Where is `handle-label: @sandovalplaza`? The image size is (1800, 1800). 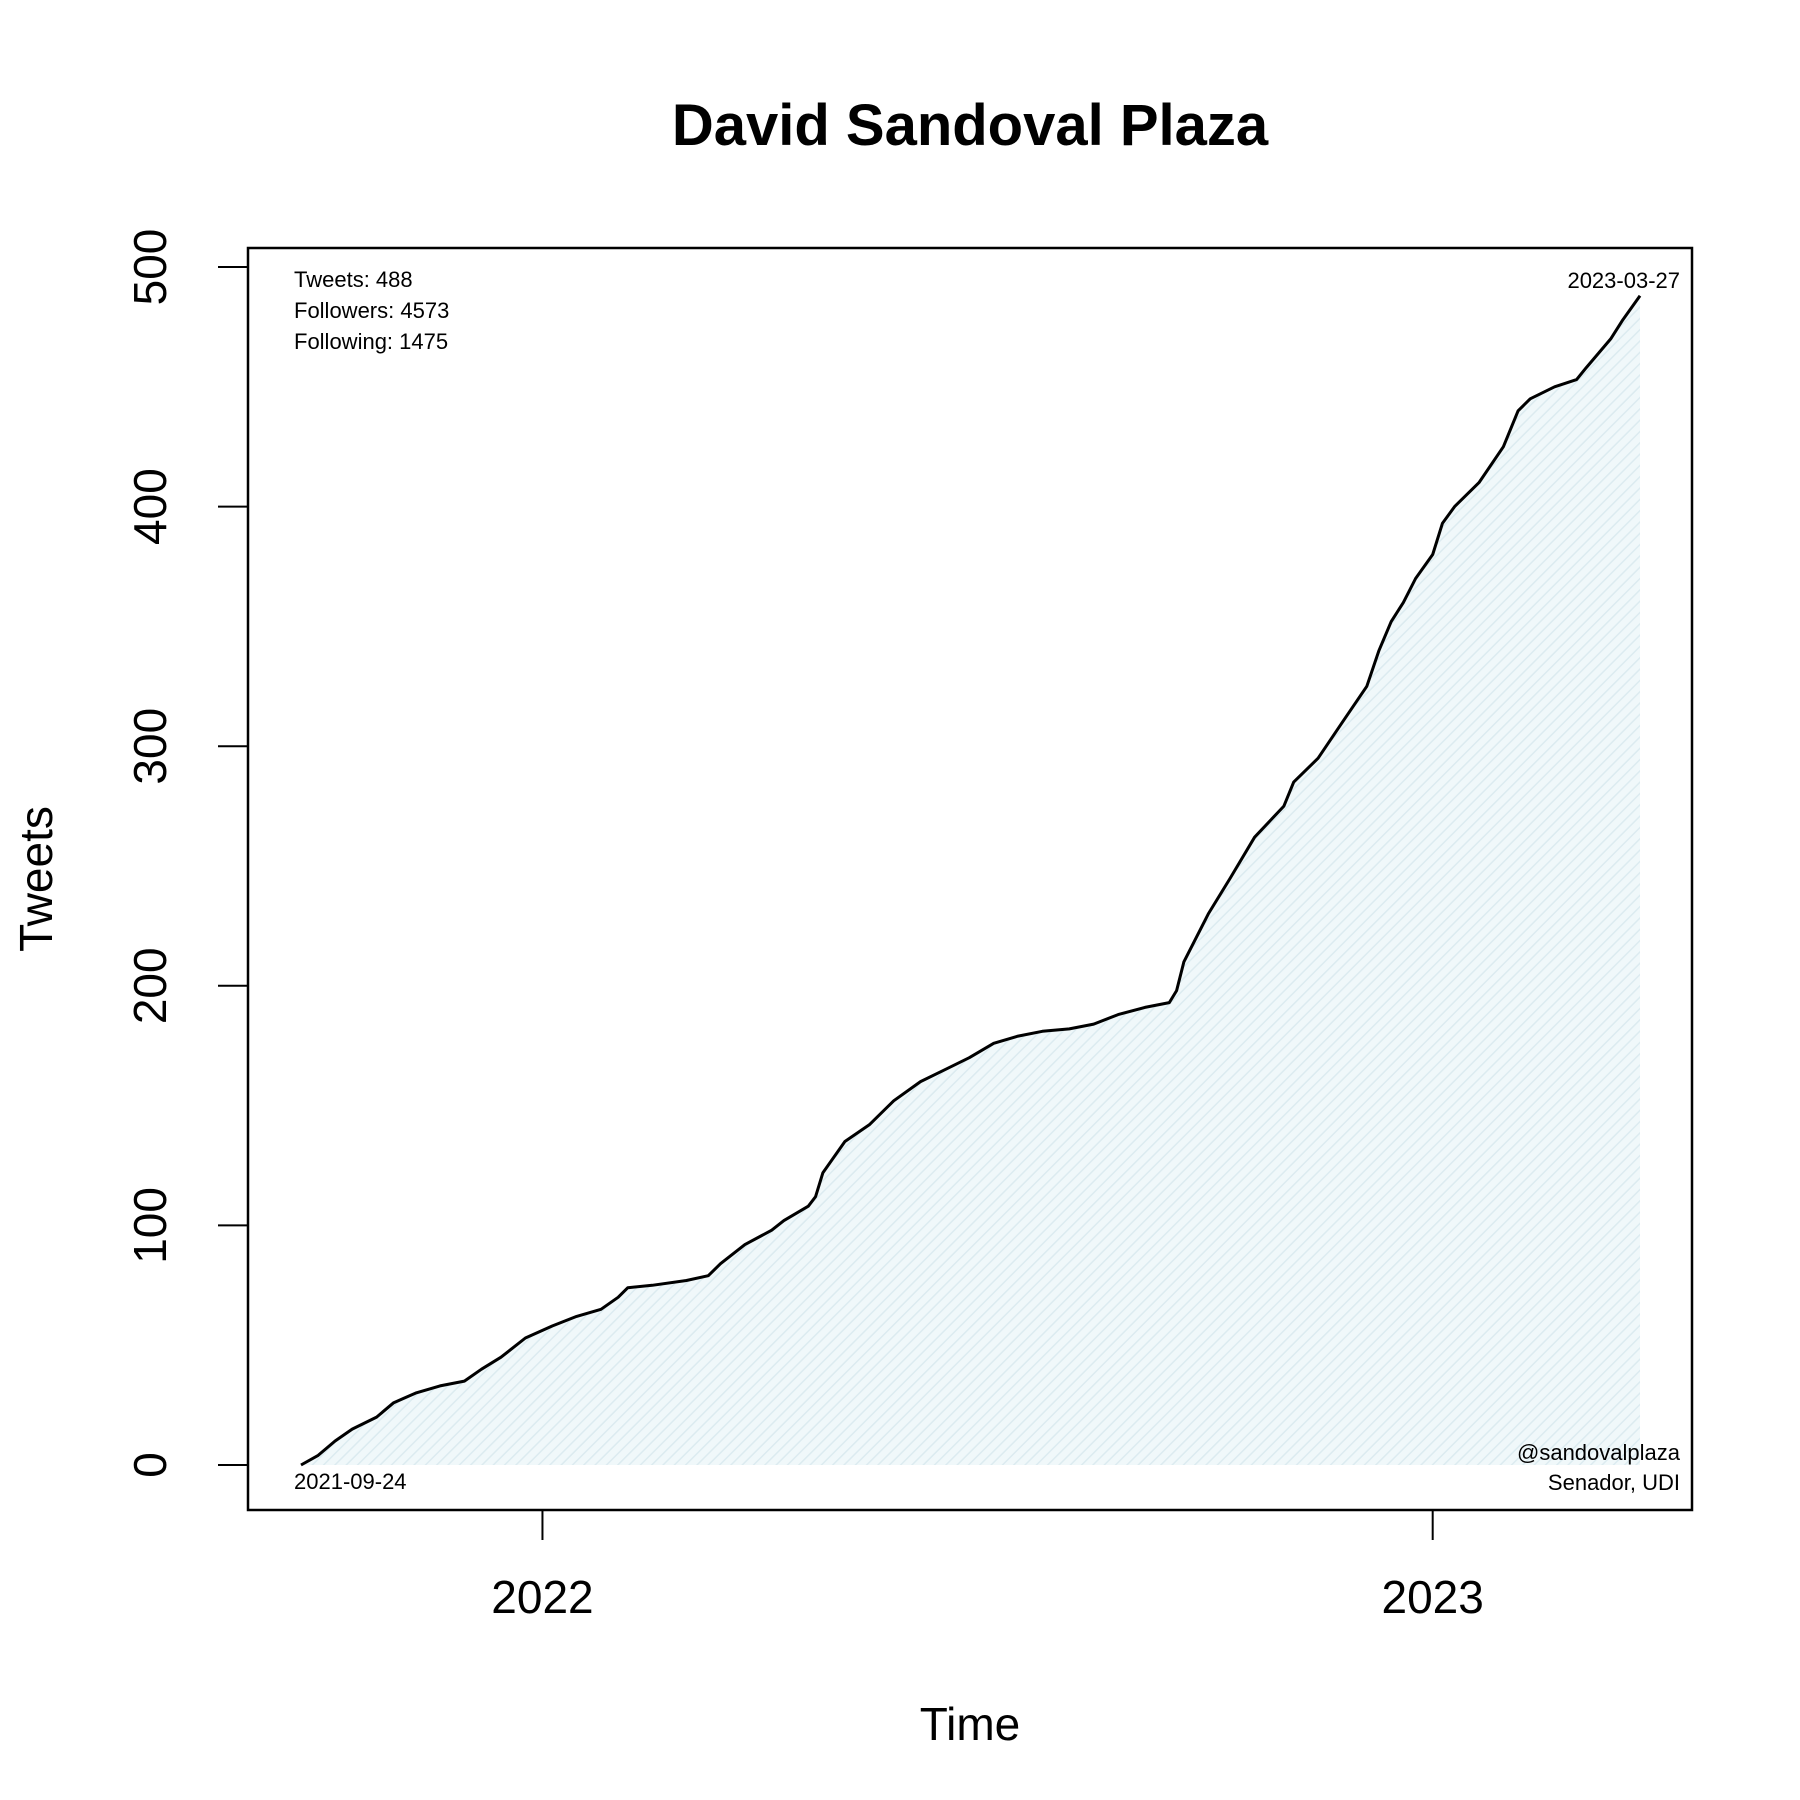
handle-label: @sandovalplaza is located at coordinates (1599, 1452).